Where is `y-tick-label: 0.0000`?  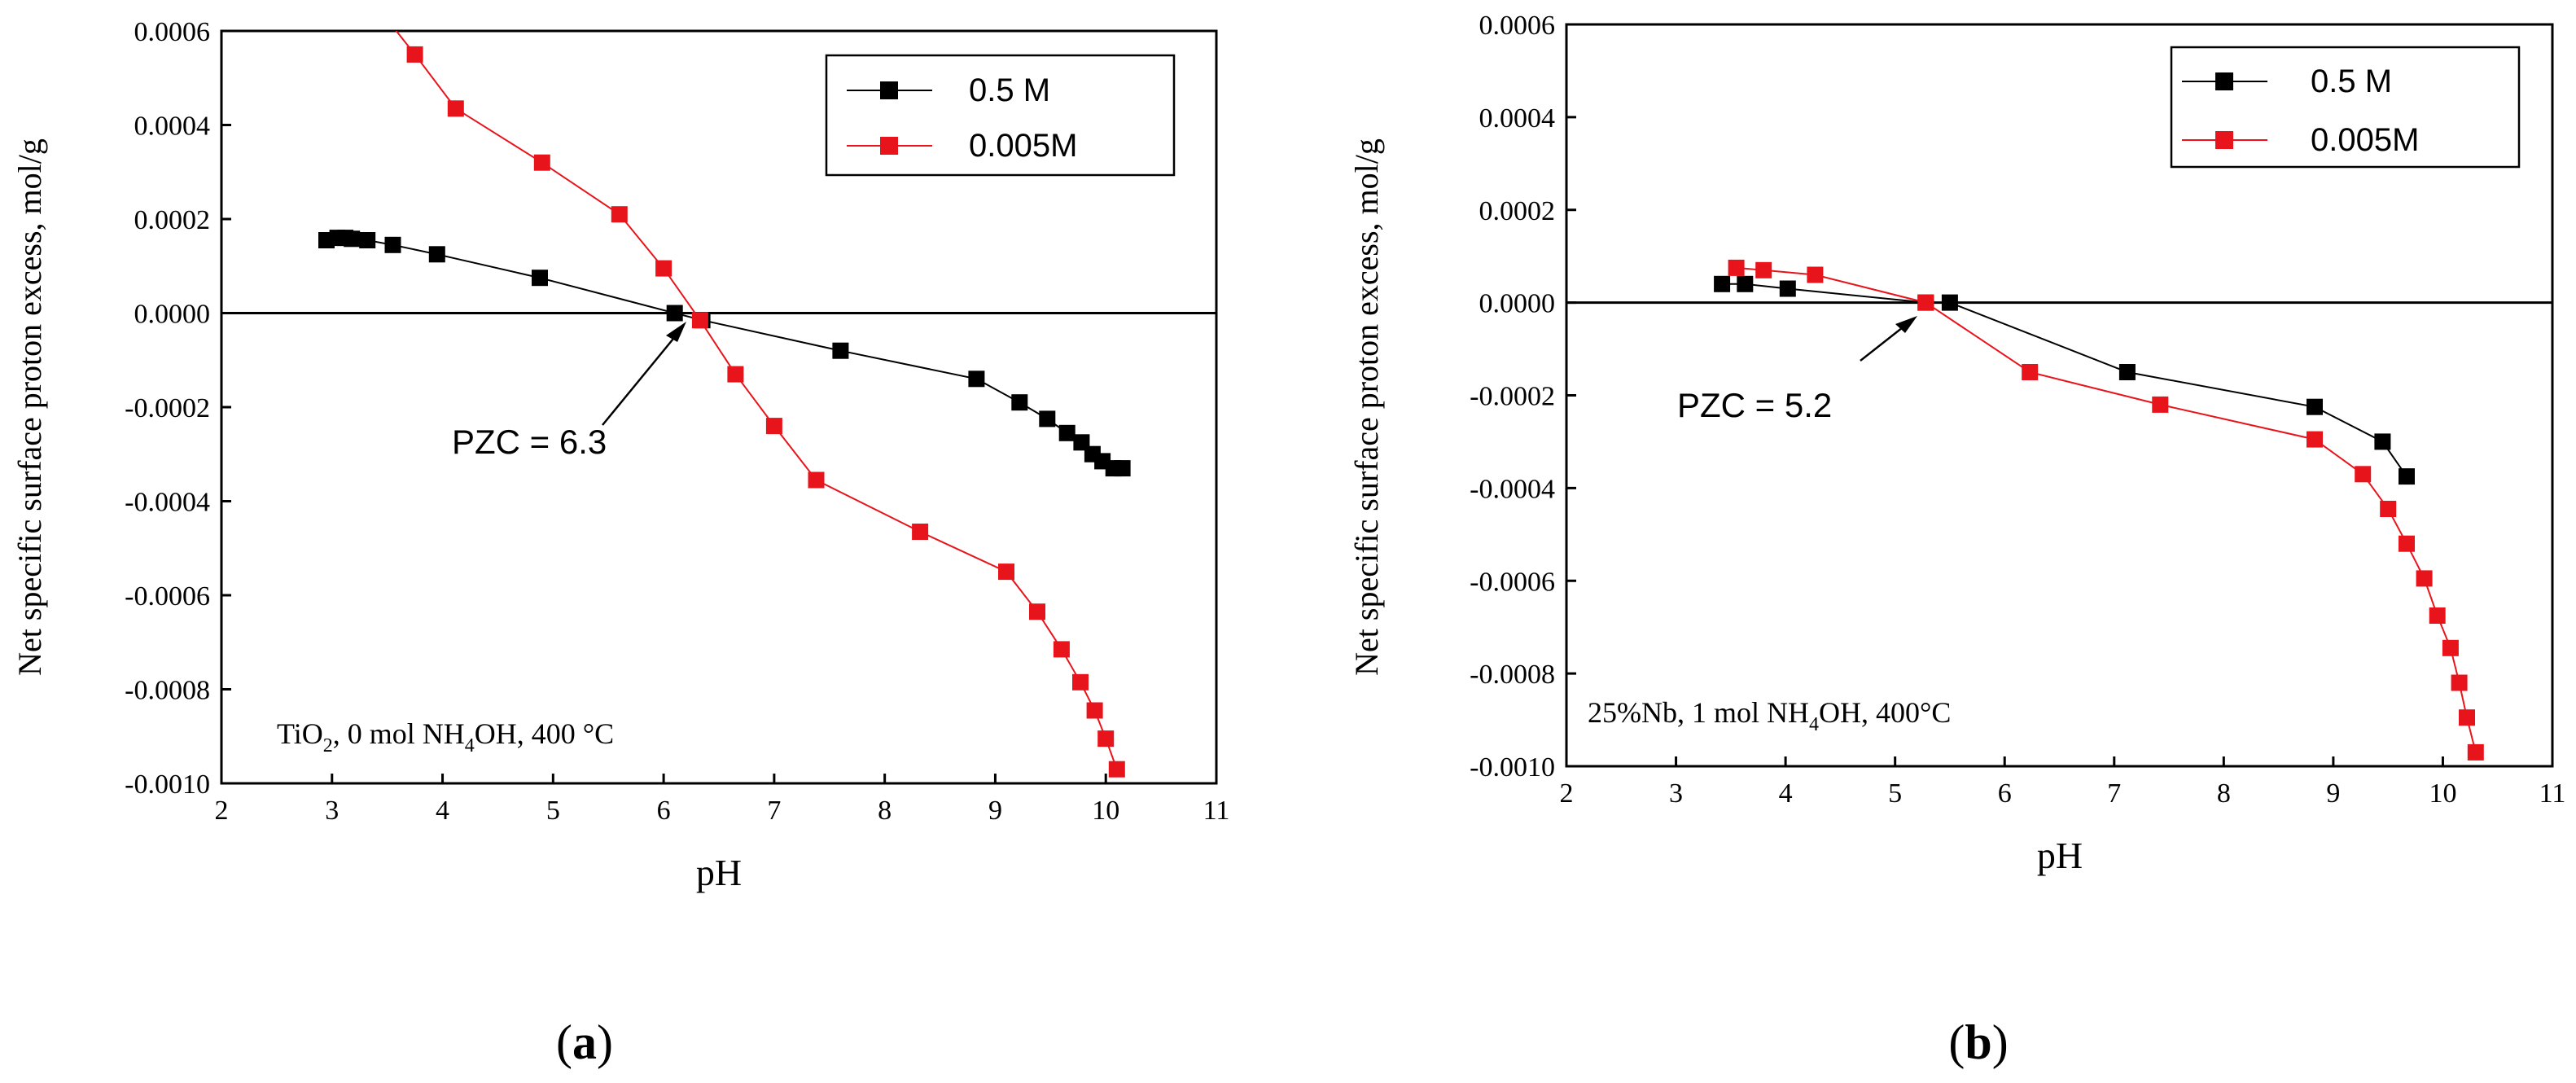 y-tick-label: 0.0000 is located at coordinates (172, 315).